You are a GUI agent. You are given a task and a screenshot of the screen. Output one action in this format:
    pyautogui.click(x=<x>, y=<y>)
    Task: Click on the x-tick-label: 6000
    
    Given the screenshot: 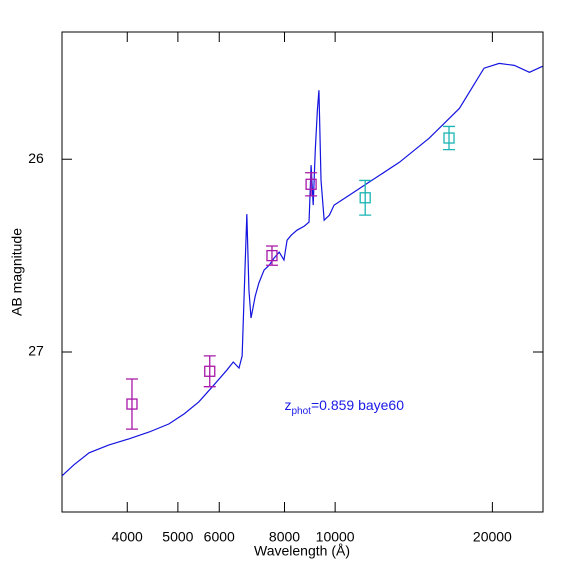 What is the action you would take?
    pyautogui.click(x=219, y=537)
    